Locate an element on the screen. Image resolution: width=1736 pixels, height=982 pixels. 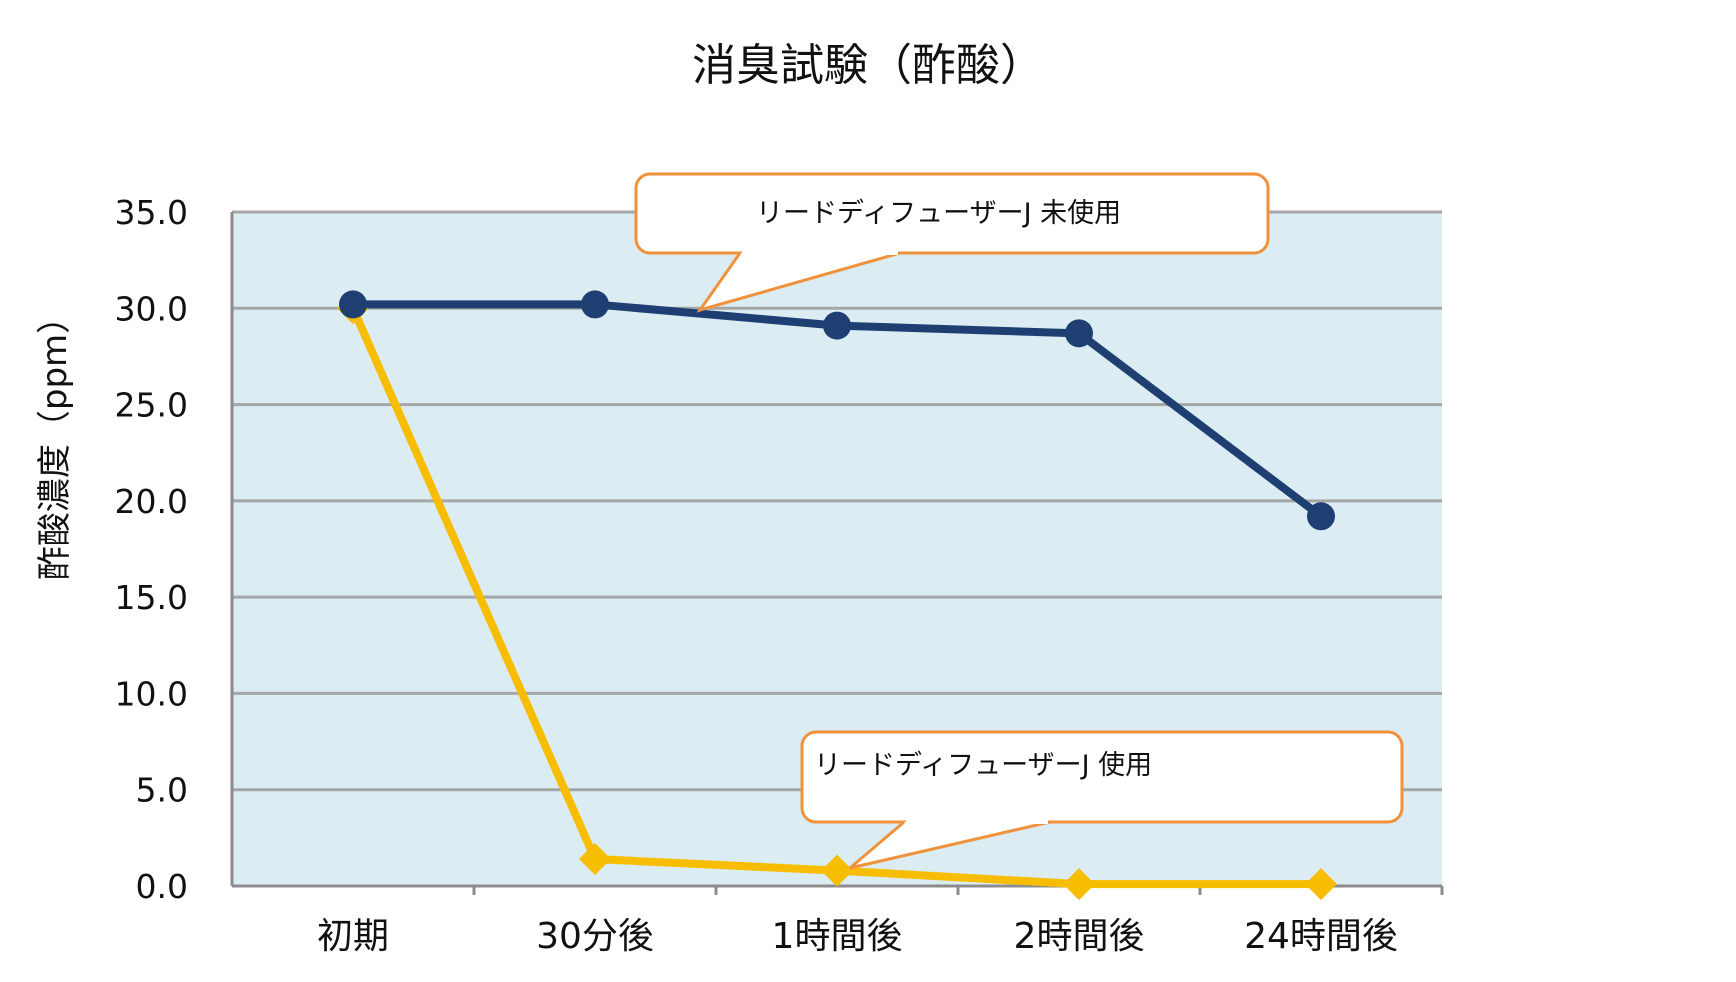
x-category-label: 初期 is located at coordinates (353, 936).